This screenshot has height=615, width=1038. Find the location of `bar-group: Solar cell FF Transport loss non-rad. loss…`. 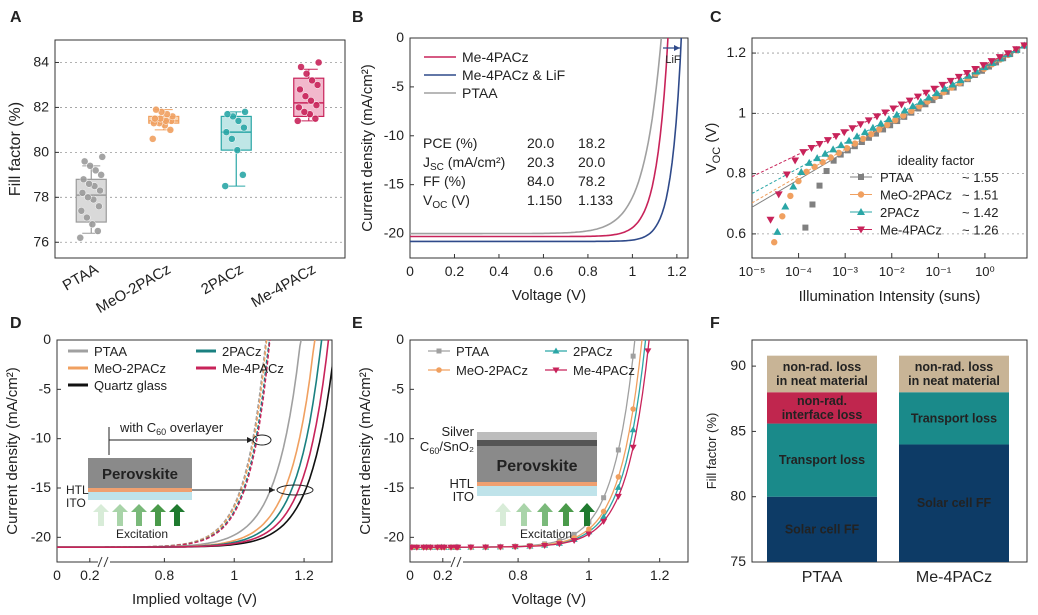

bar-group: Solar cell FF Transport loss non-rad. loss… is located at coordinates (954, 458).